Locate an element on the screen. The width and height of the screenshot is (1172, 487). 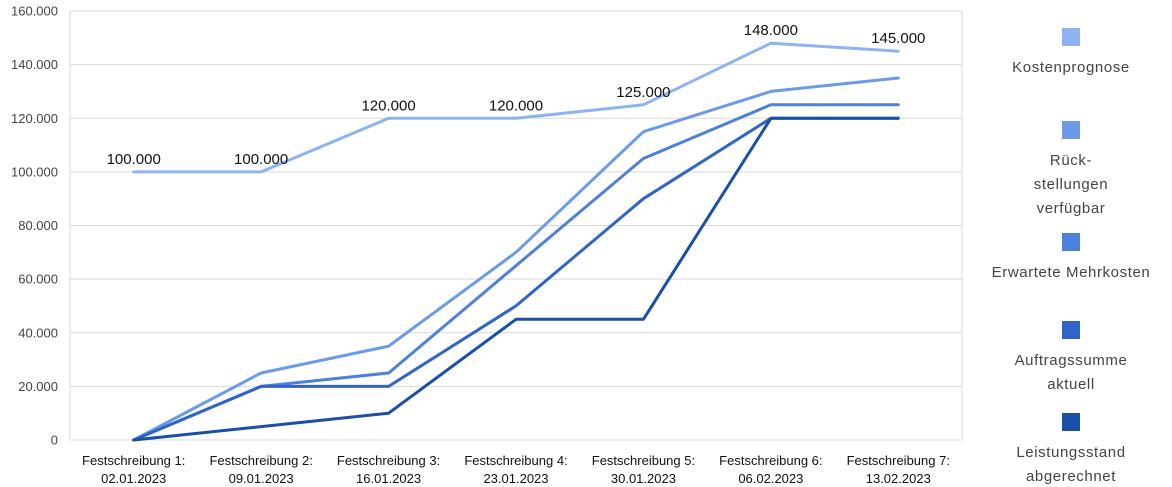
x-tick-label: 06.02.2023 is located at coordinates (770, 478).